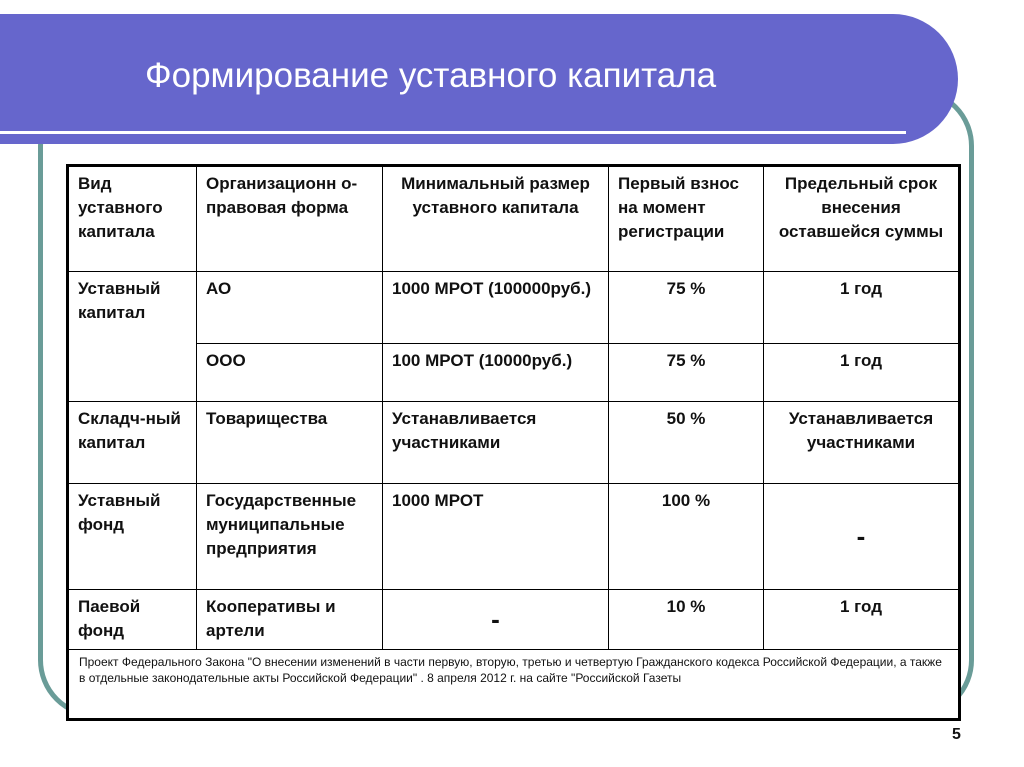  I want to click on cell-first-payment: 10 %, so click(686, 619).